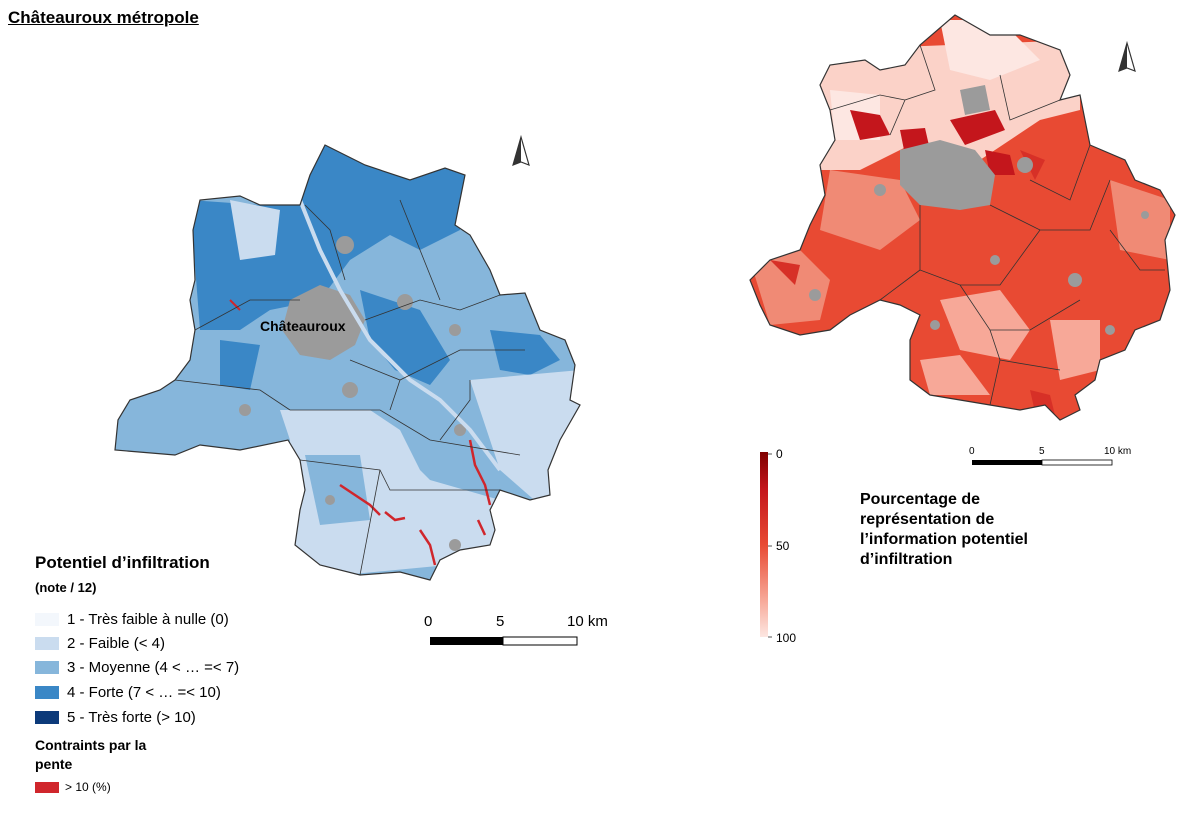  I want to click on legend-label: 2 - Faible (< 4), so click(116, 643).